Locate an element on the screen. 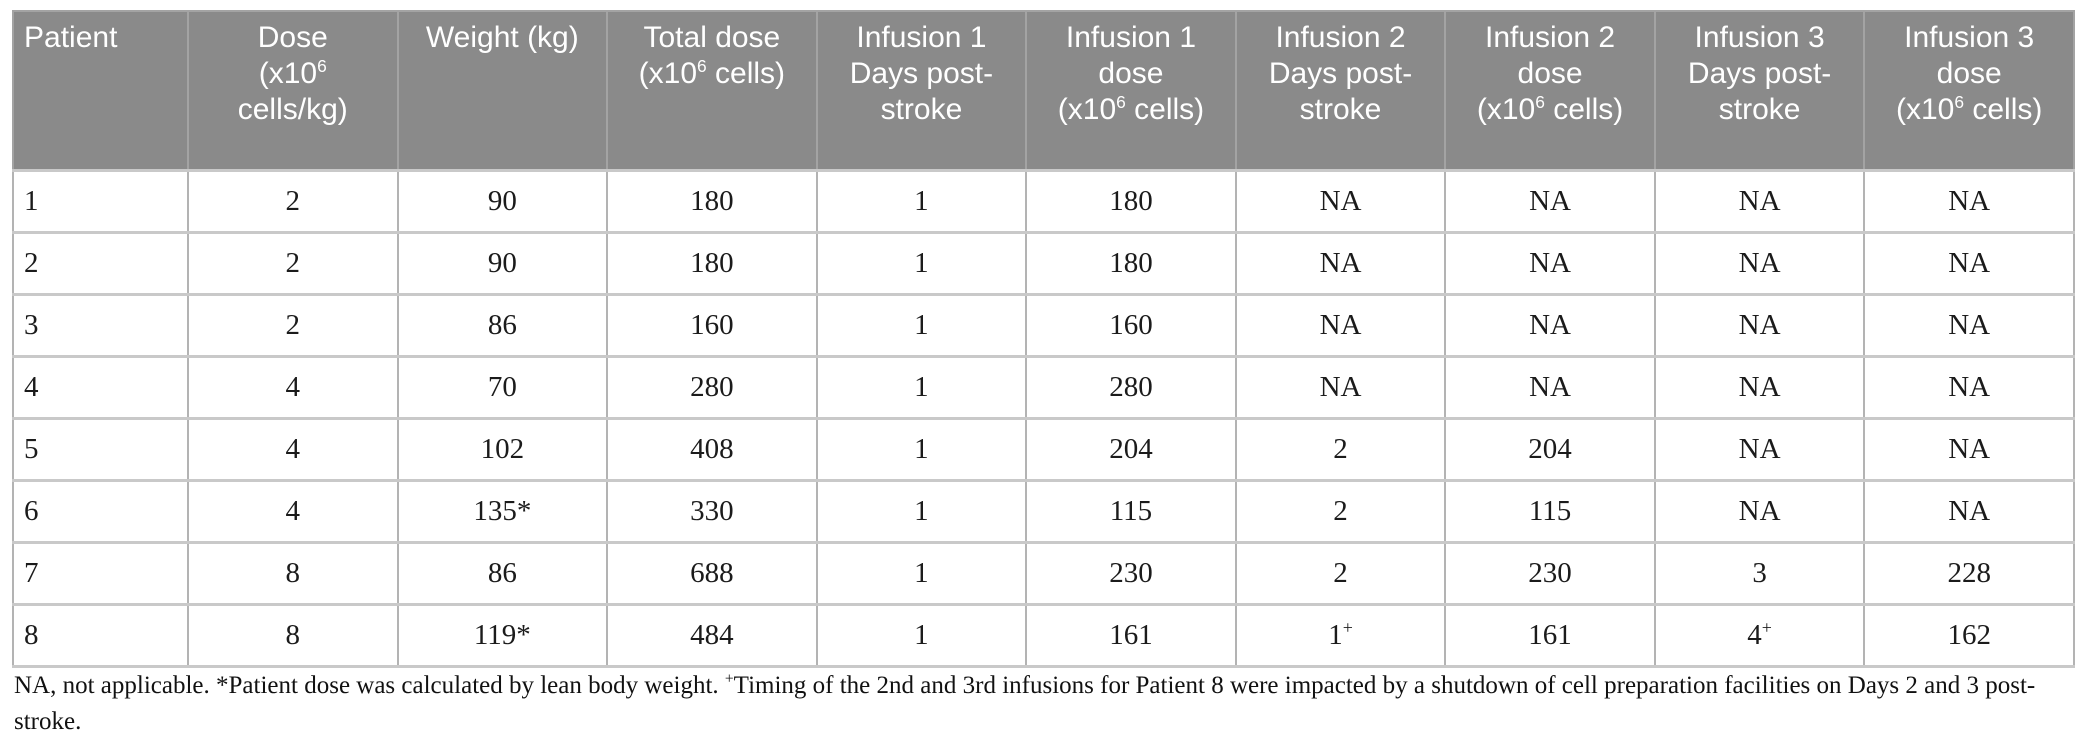 The image size is (2086, 753). table-cell: 330 is located at coordinates (712, 511).